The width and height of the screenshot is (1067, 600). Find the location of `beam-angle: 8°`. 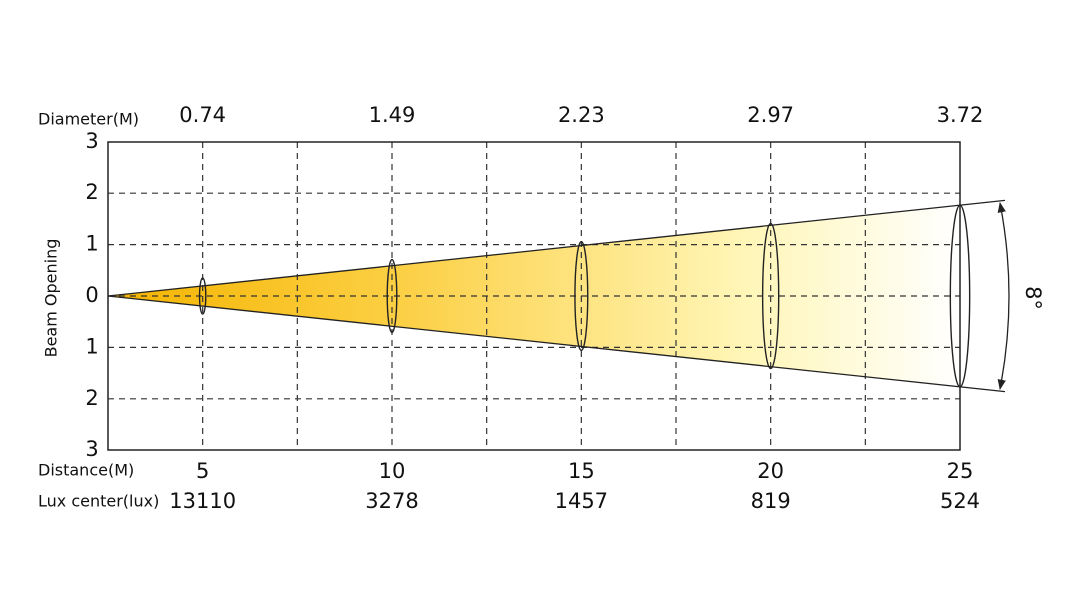

beam-angle: 8° is located at coordinates (1033, 298).